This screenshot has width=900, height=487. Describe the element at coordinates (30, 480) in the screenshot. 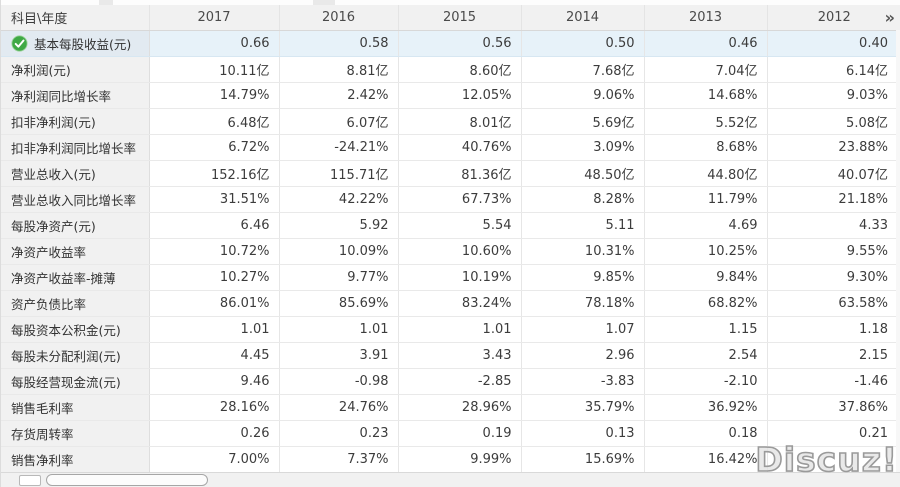

I see `scrollbar-left-button` at that location.